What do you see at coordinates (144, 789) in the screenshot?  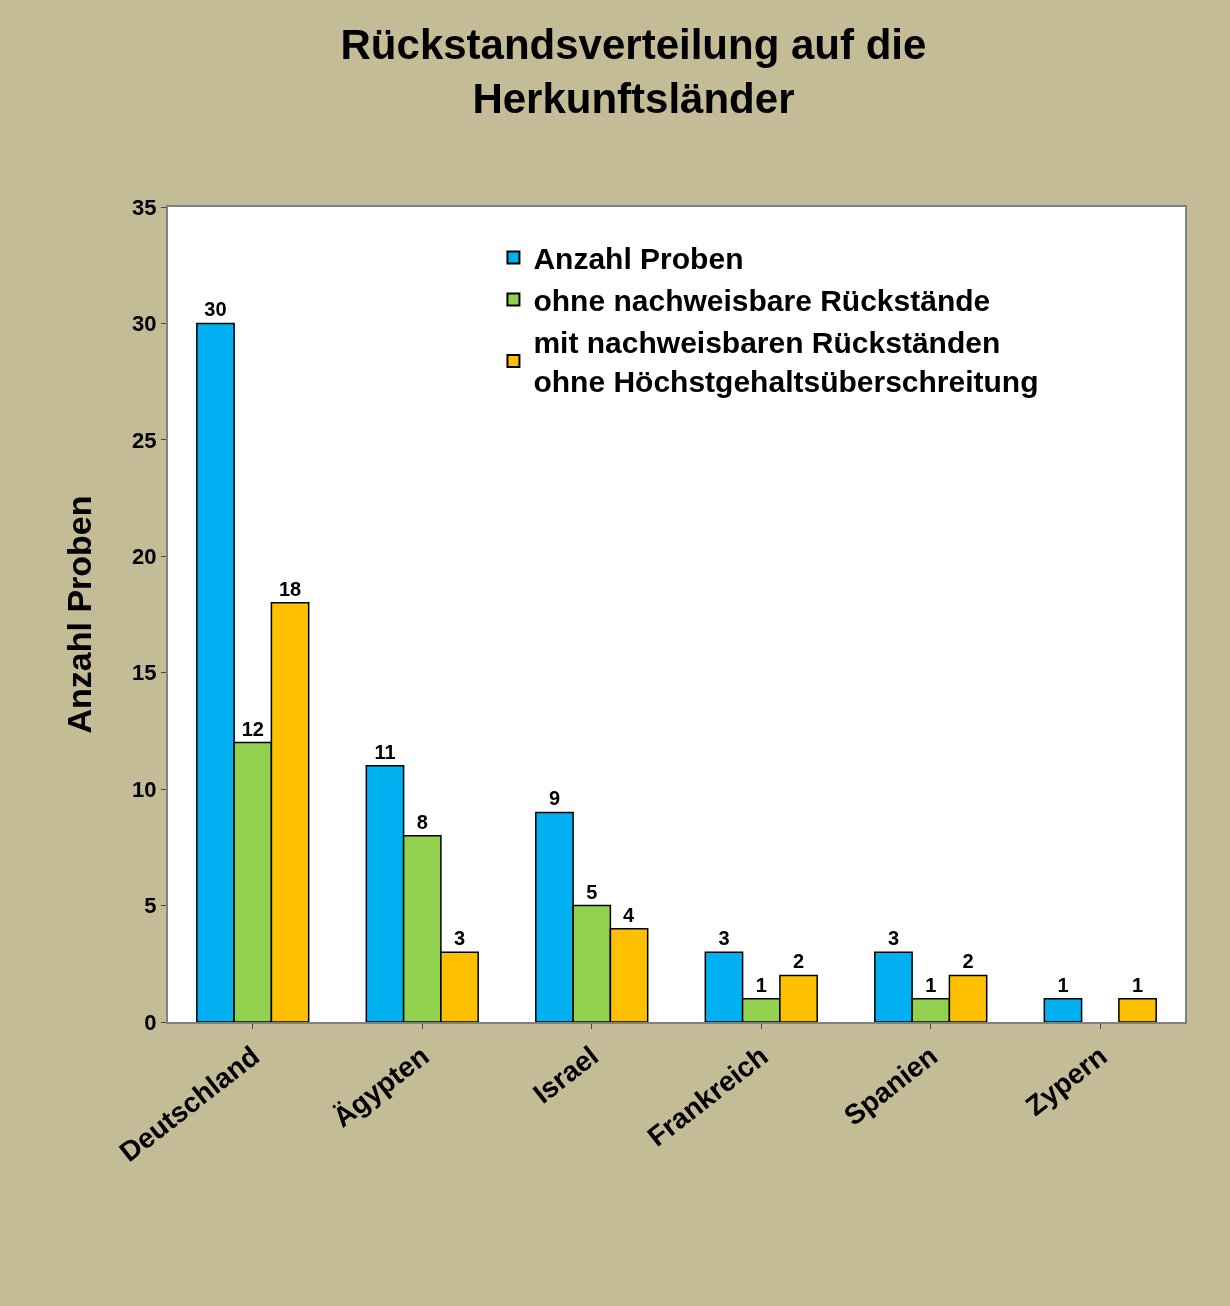 I see `y-tick-label: 10` at bounding box center [144, 789].